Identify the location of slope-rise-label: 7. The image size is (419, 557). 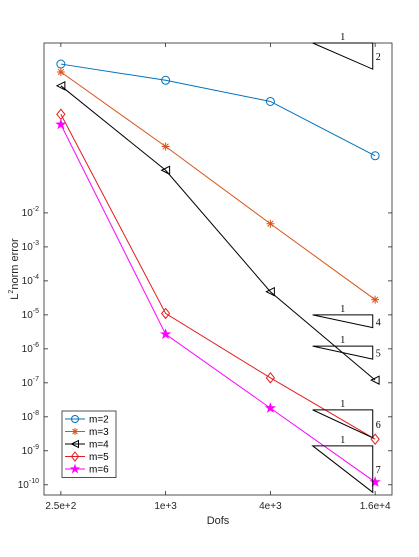
(378, 470).